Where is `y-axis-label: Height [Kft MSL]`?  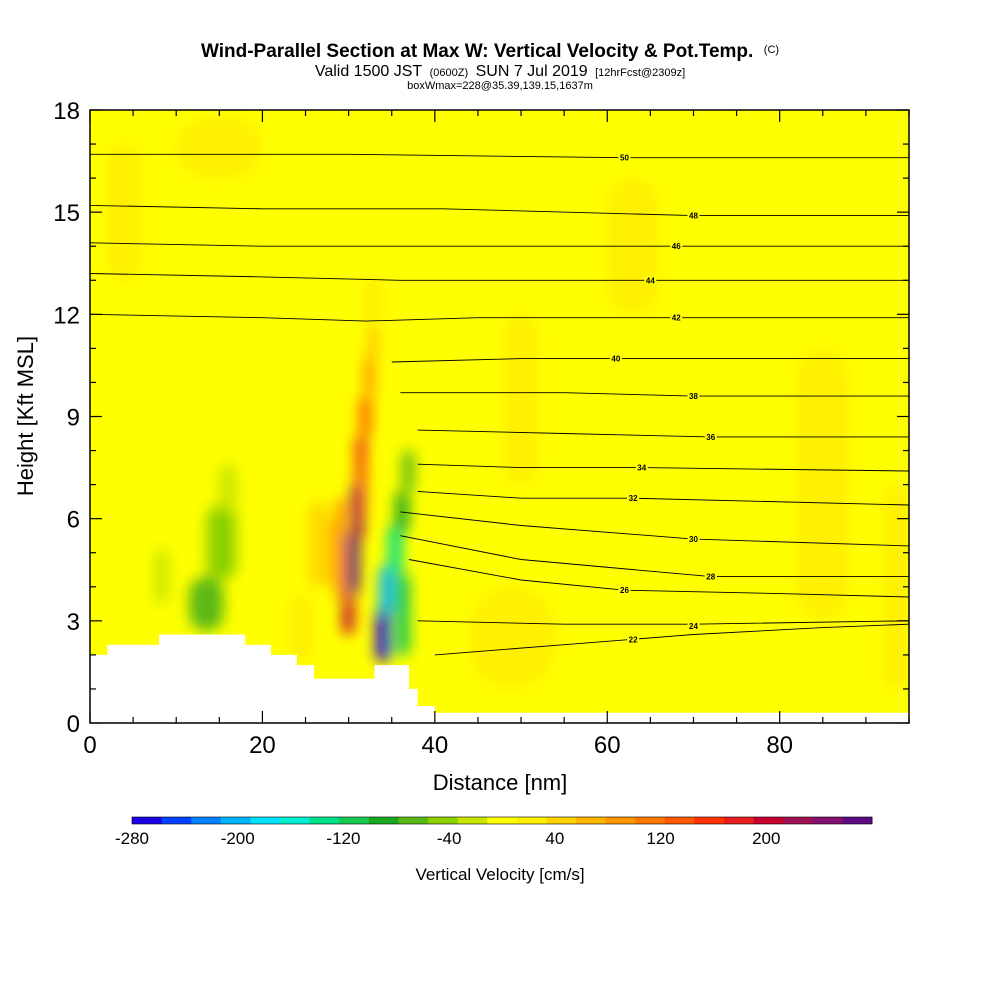 y-axis-label: Height [Kft MSL] is located at coordinates (25, 416).